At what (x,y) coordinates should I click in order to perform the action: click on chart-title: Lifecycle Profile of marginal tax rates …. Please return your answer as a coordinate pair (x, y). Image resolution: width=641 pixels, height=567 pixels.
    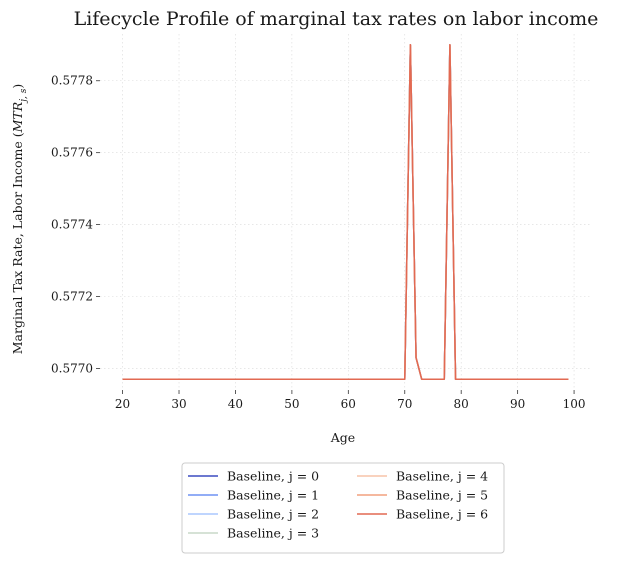
    Looking at the image, I should click on (336, 19).